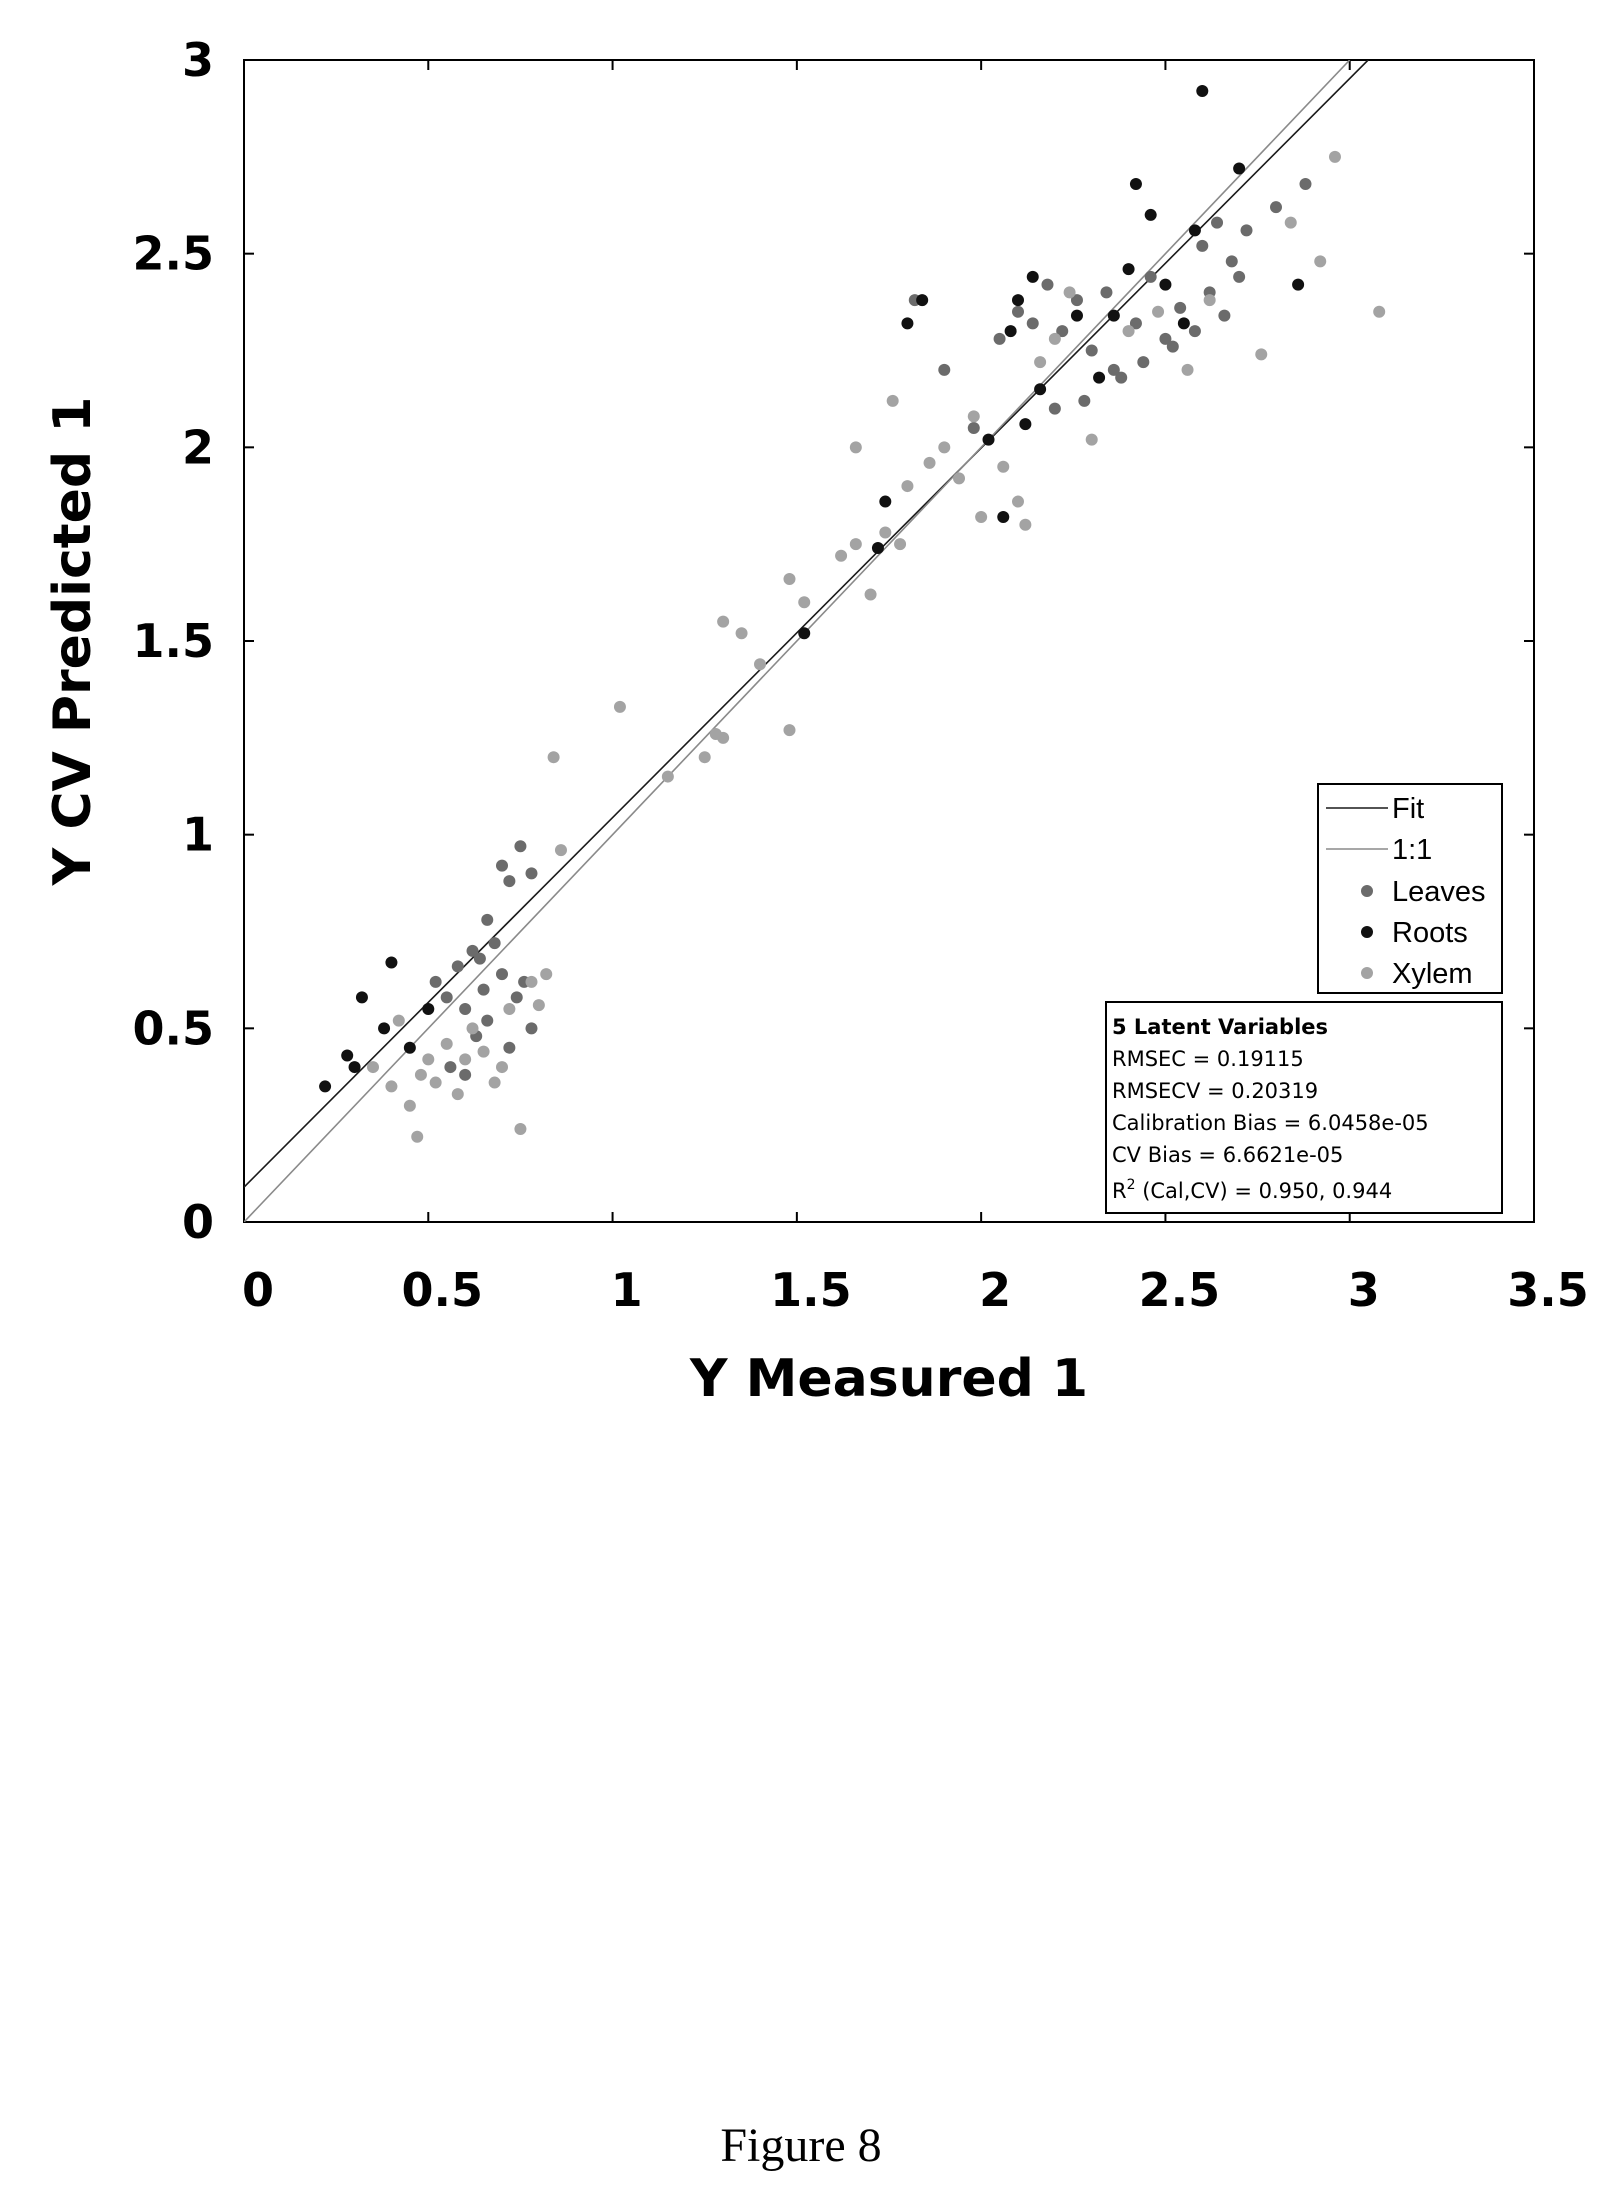 This screenshot has height=2204, width=1602. What do you see at coordinates (811, 1290) in the screenshot?
I see `x-tick-label: 1.5` at bounding box center [811, 1290].